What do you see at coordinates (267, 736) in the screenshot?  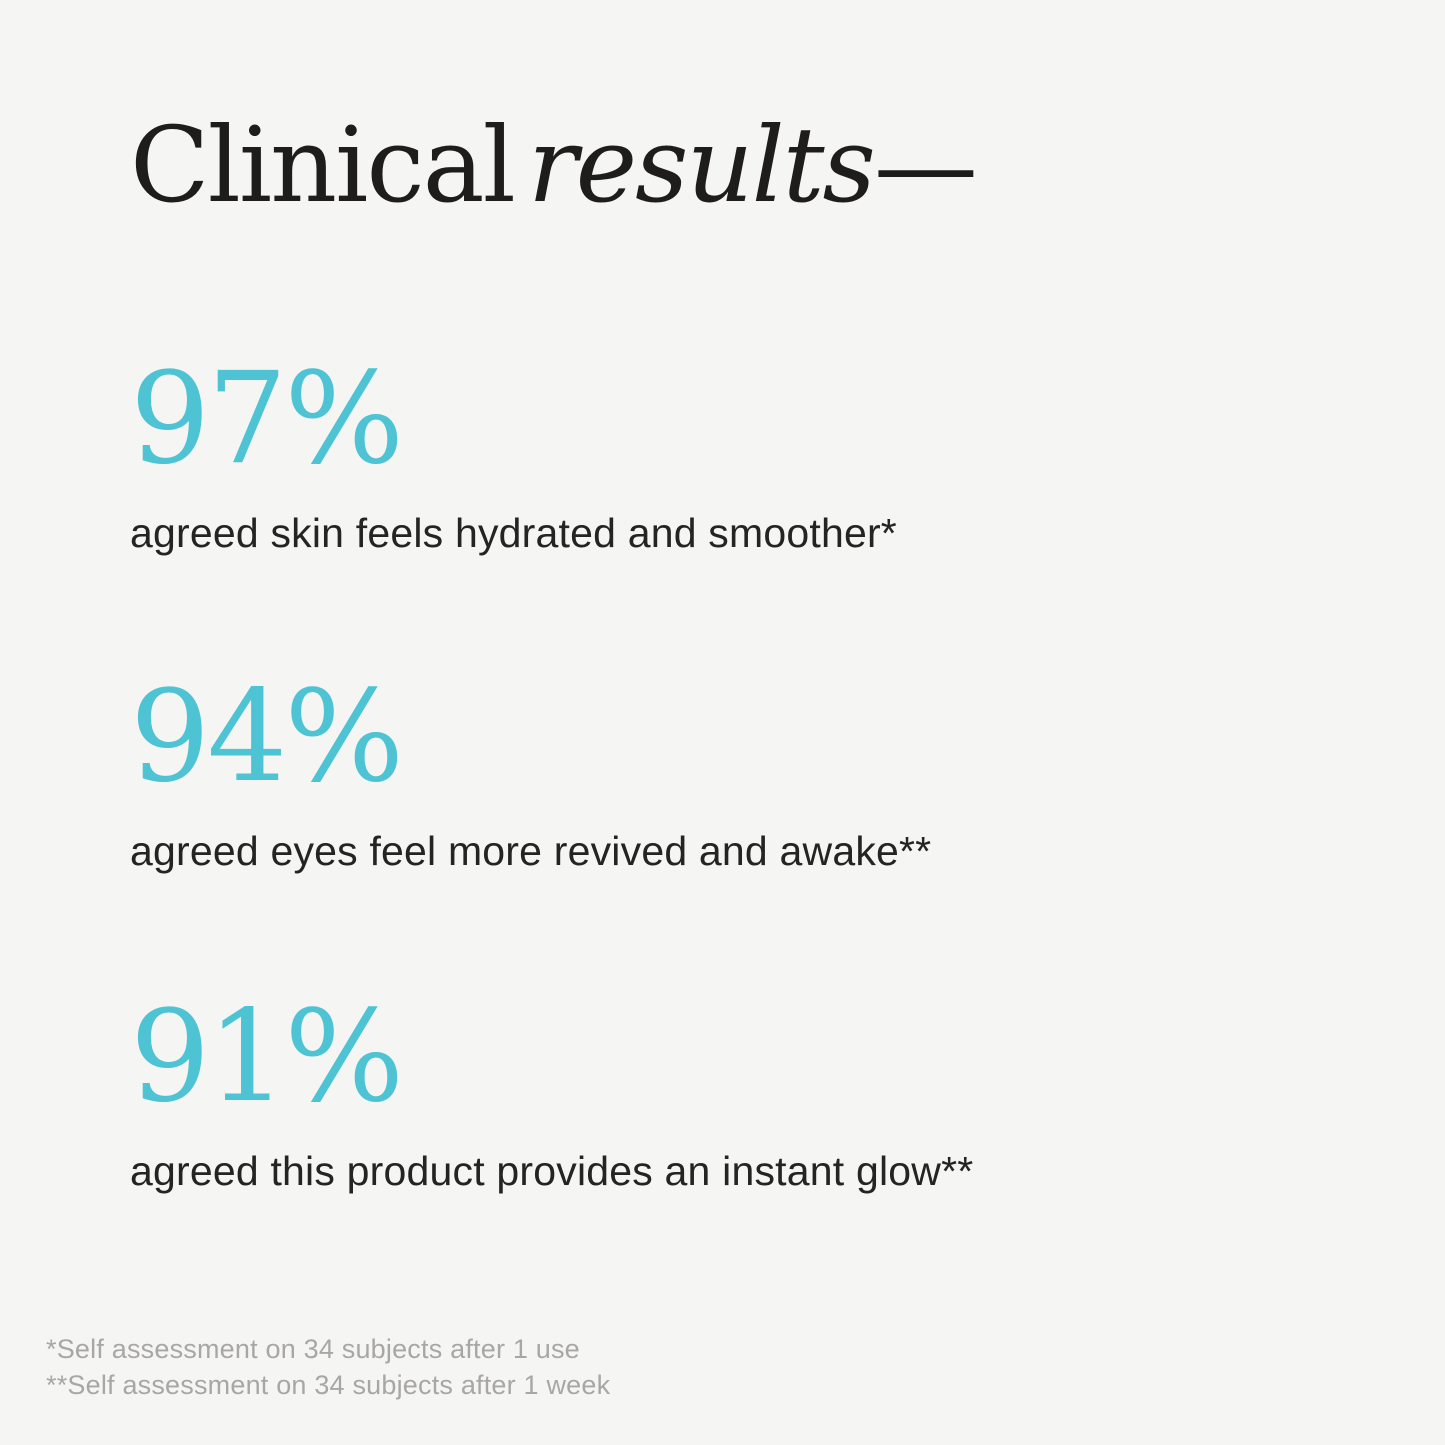 I see `stat-value: 94%` at bounding box center [267, 736].